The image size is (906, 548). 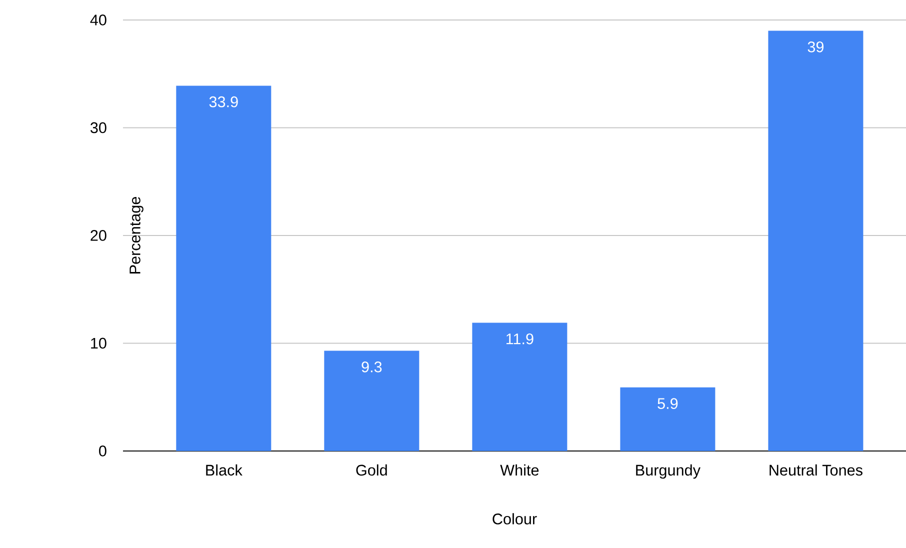 I want to click on y-tick-label: 0, so click(x=102, y=451).